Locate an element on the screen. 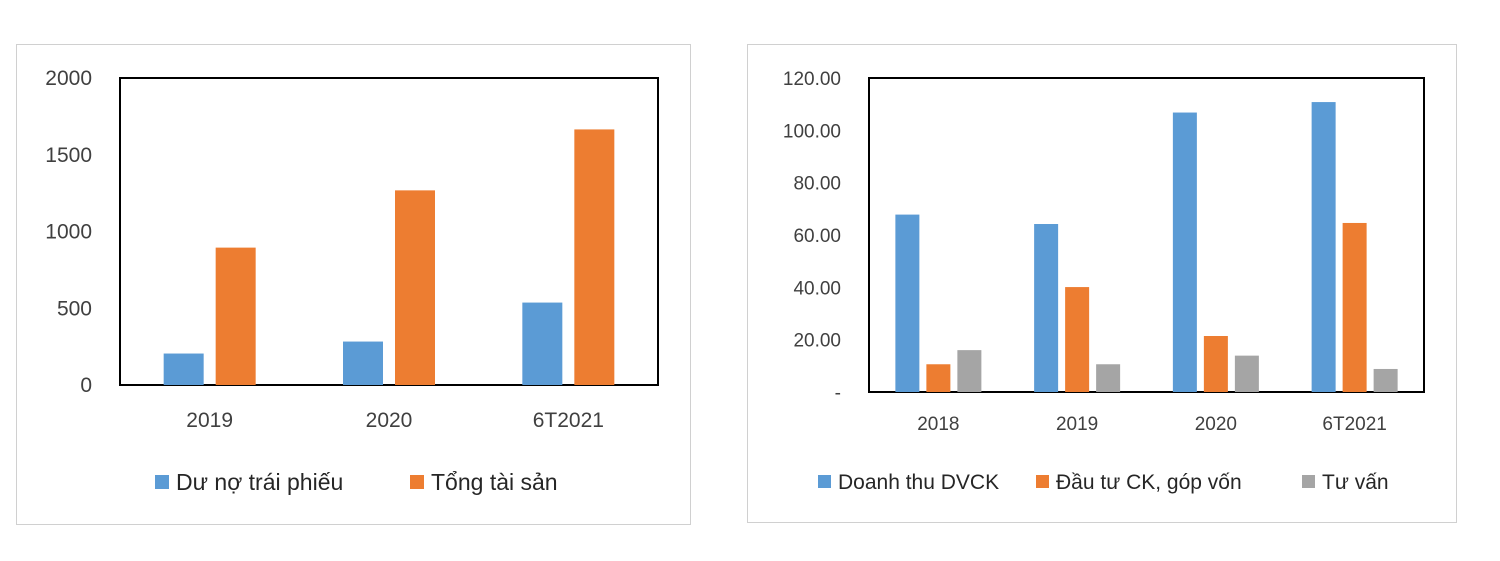 The height and width of the screenshot is (561, 1500). legend-label: Tư vấn is located at coordinates (1355, 482).